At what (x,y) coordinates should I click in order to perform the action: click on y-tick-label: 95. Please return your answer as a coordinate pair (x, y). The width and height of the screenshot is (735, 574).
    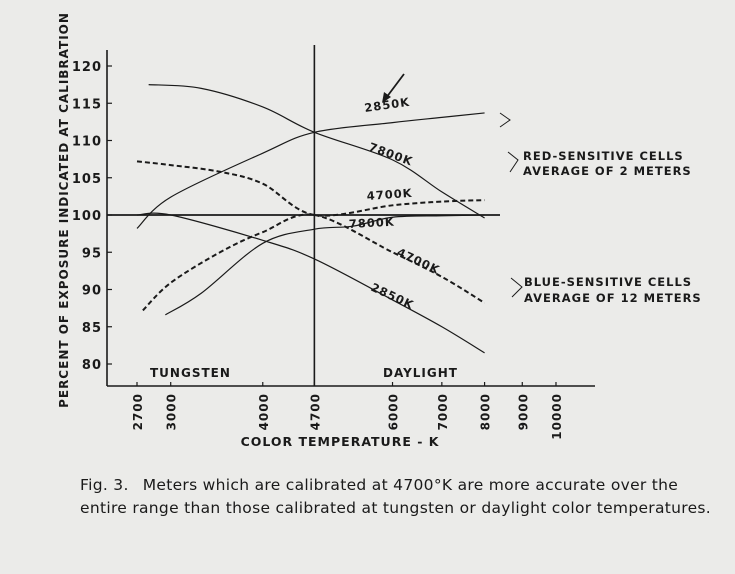
    Looking at the image, I should click on (92, 253).